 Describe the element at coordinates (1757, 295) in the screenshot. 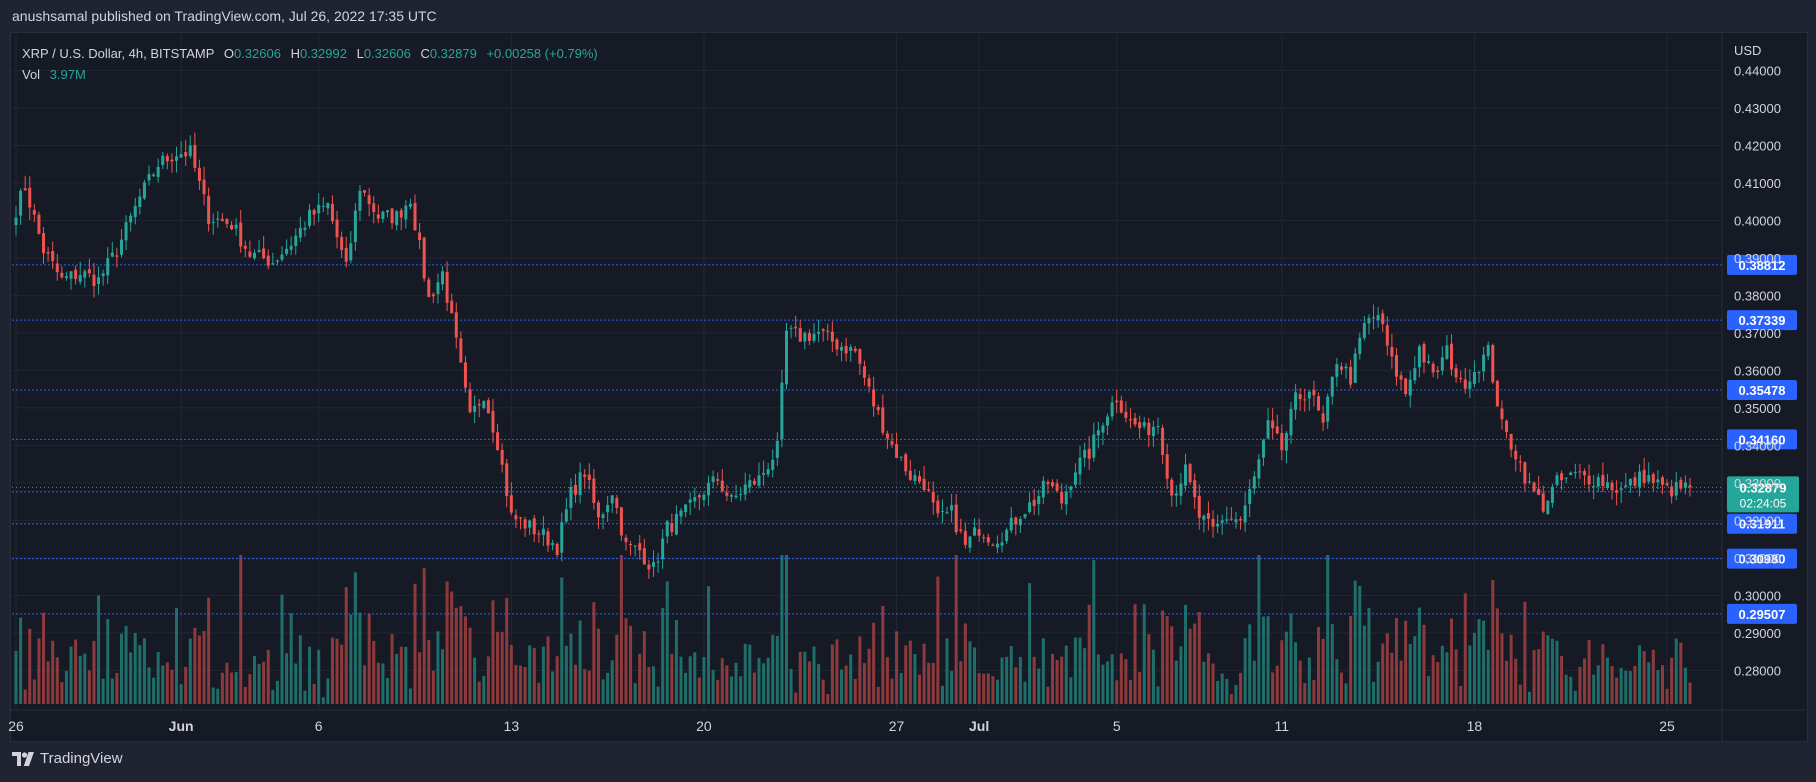

I see `y-tick-label: 0.38000` at that location.